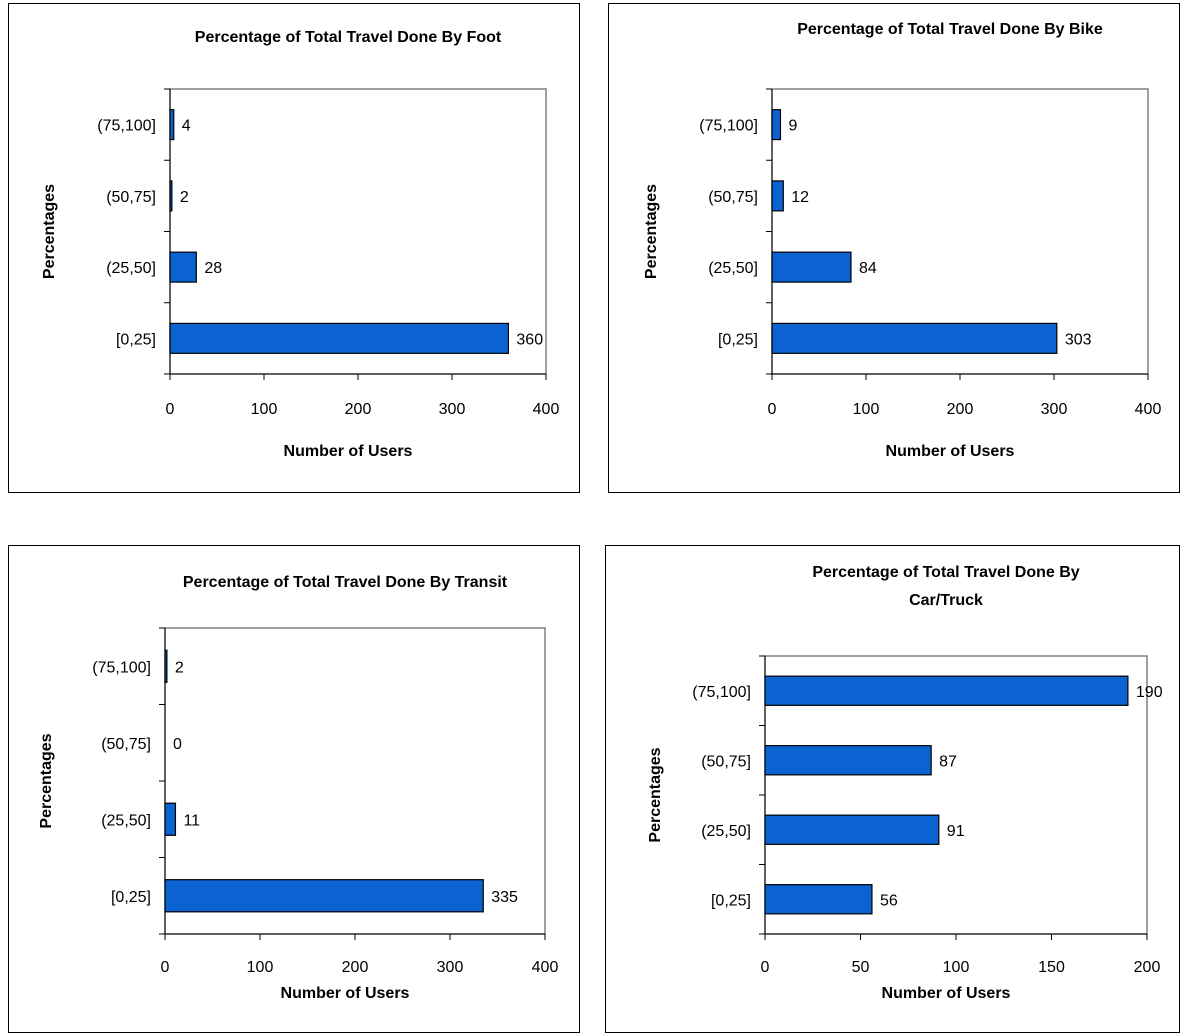 The image size is (1185, 1036). What do you see at coordinates (946, 600) in the screenshot?
I see `chart-title-line-2: Car/Truck` at bounding box center [946, 600].